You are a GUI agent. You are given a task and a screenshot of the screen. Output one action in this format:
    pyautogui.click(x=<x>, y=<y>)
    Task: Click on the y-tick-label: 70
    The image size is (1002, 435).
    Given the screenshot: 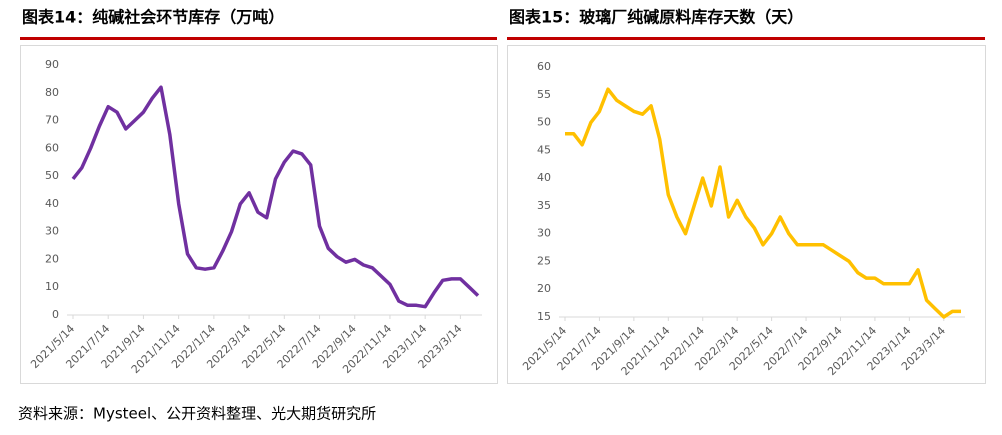 What is the action you would take?
    pyautogui.click(x=52, y=120)
    